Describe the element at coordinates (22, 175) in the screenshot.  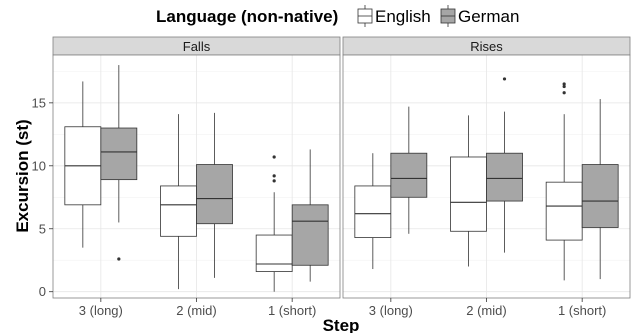
I see `y-axis-title: Excursion (st)` at that location.